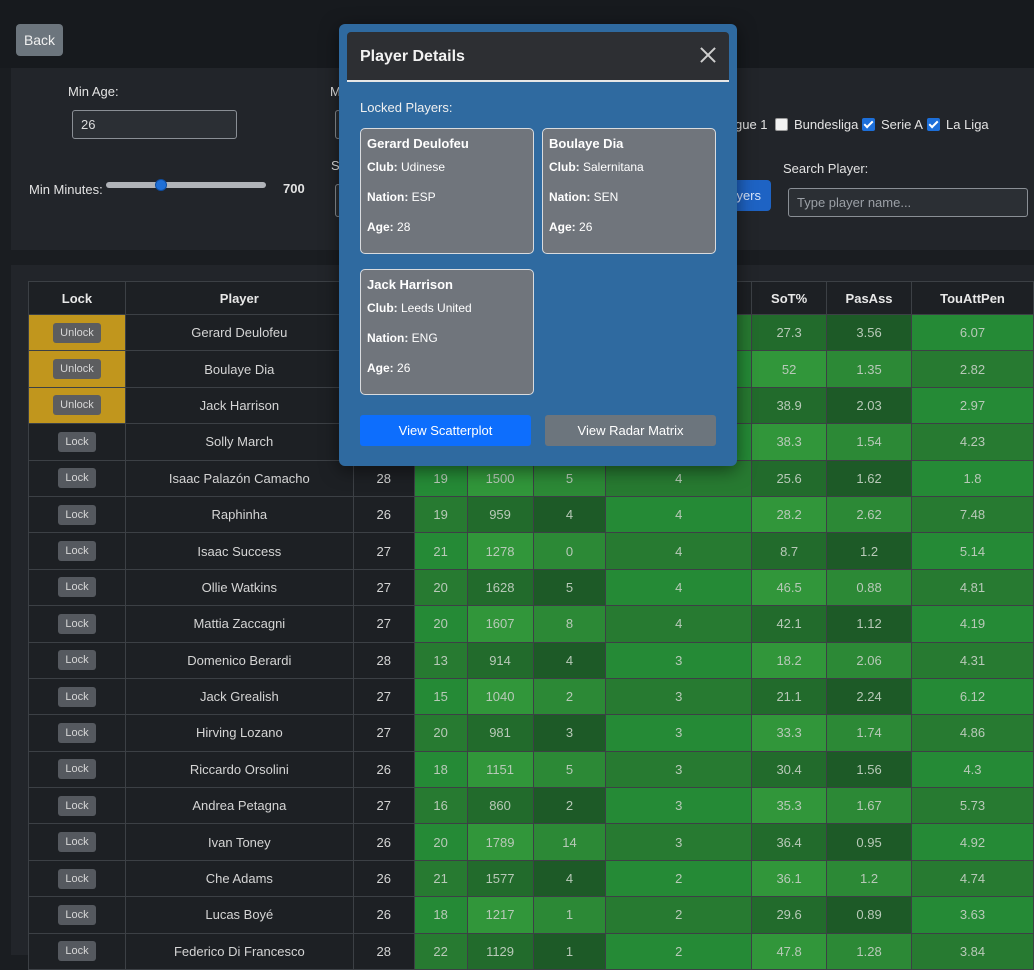  I want to click on touattpen-cell: 3.63, so click(972, 915).